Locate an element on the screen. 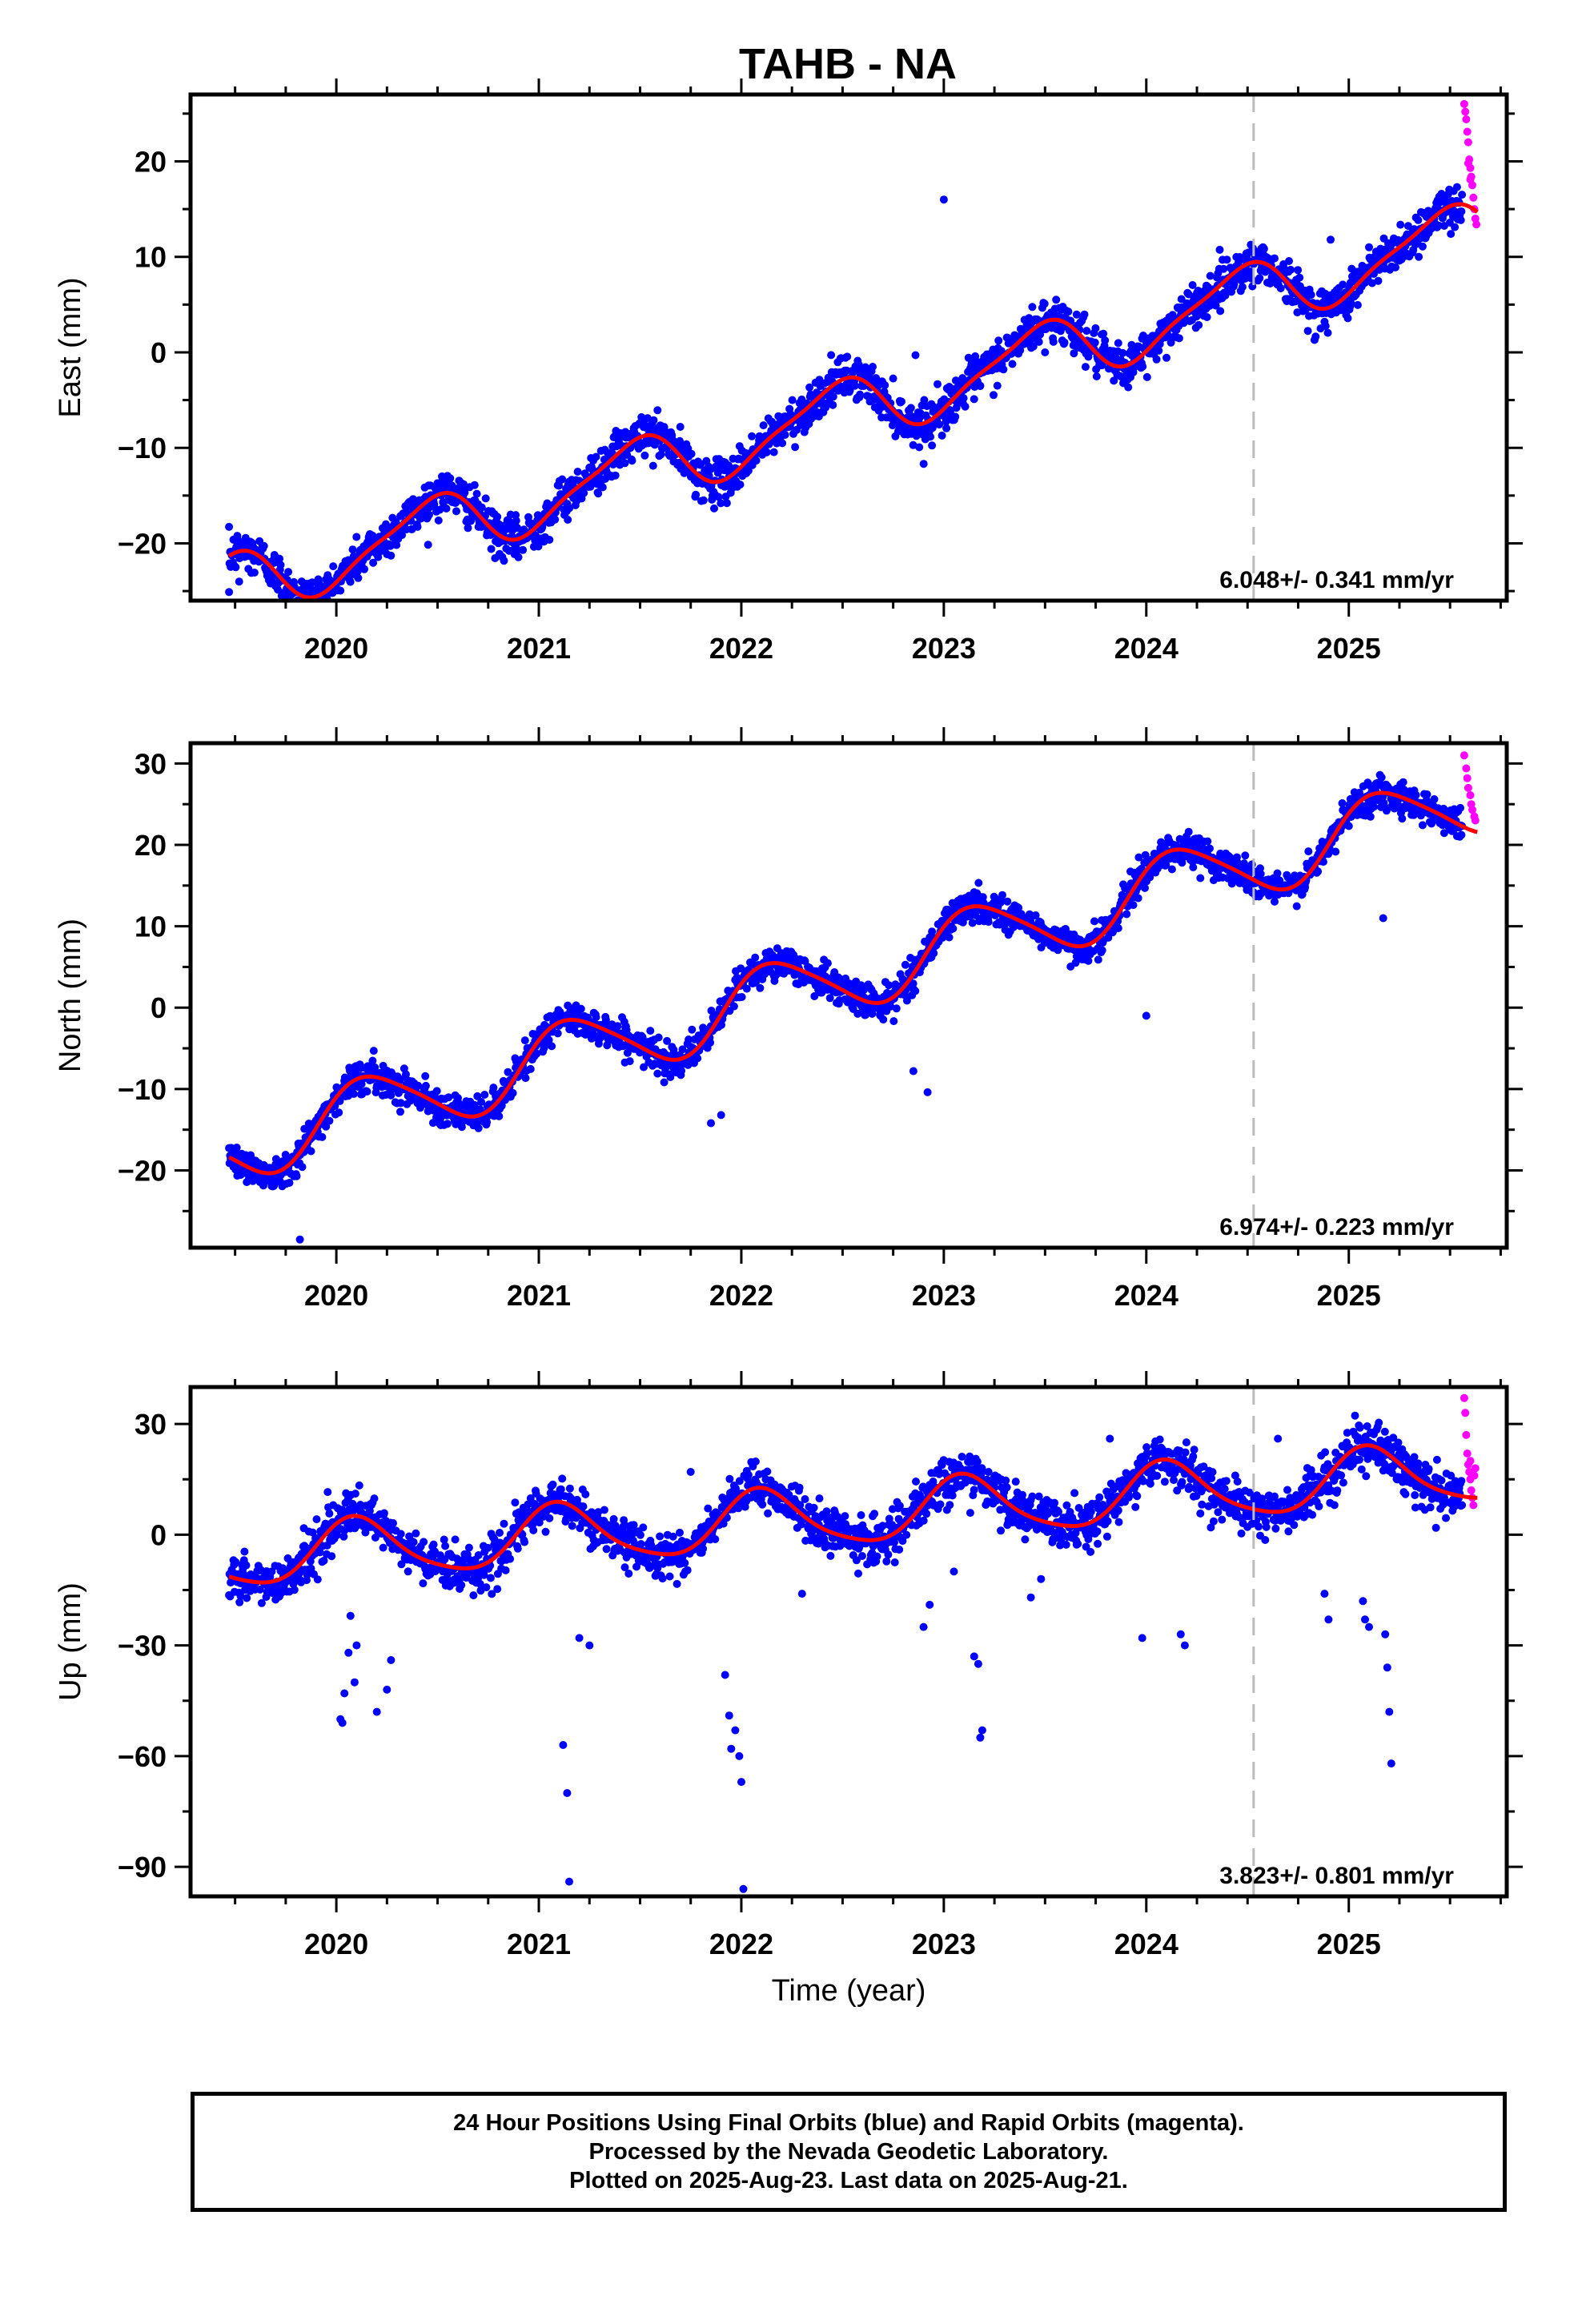 This screenshot has height=2324, width=1582. x-tick-label: 2023 is located at coordinates (944, 648).